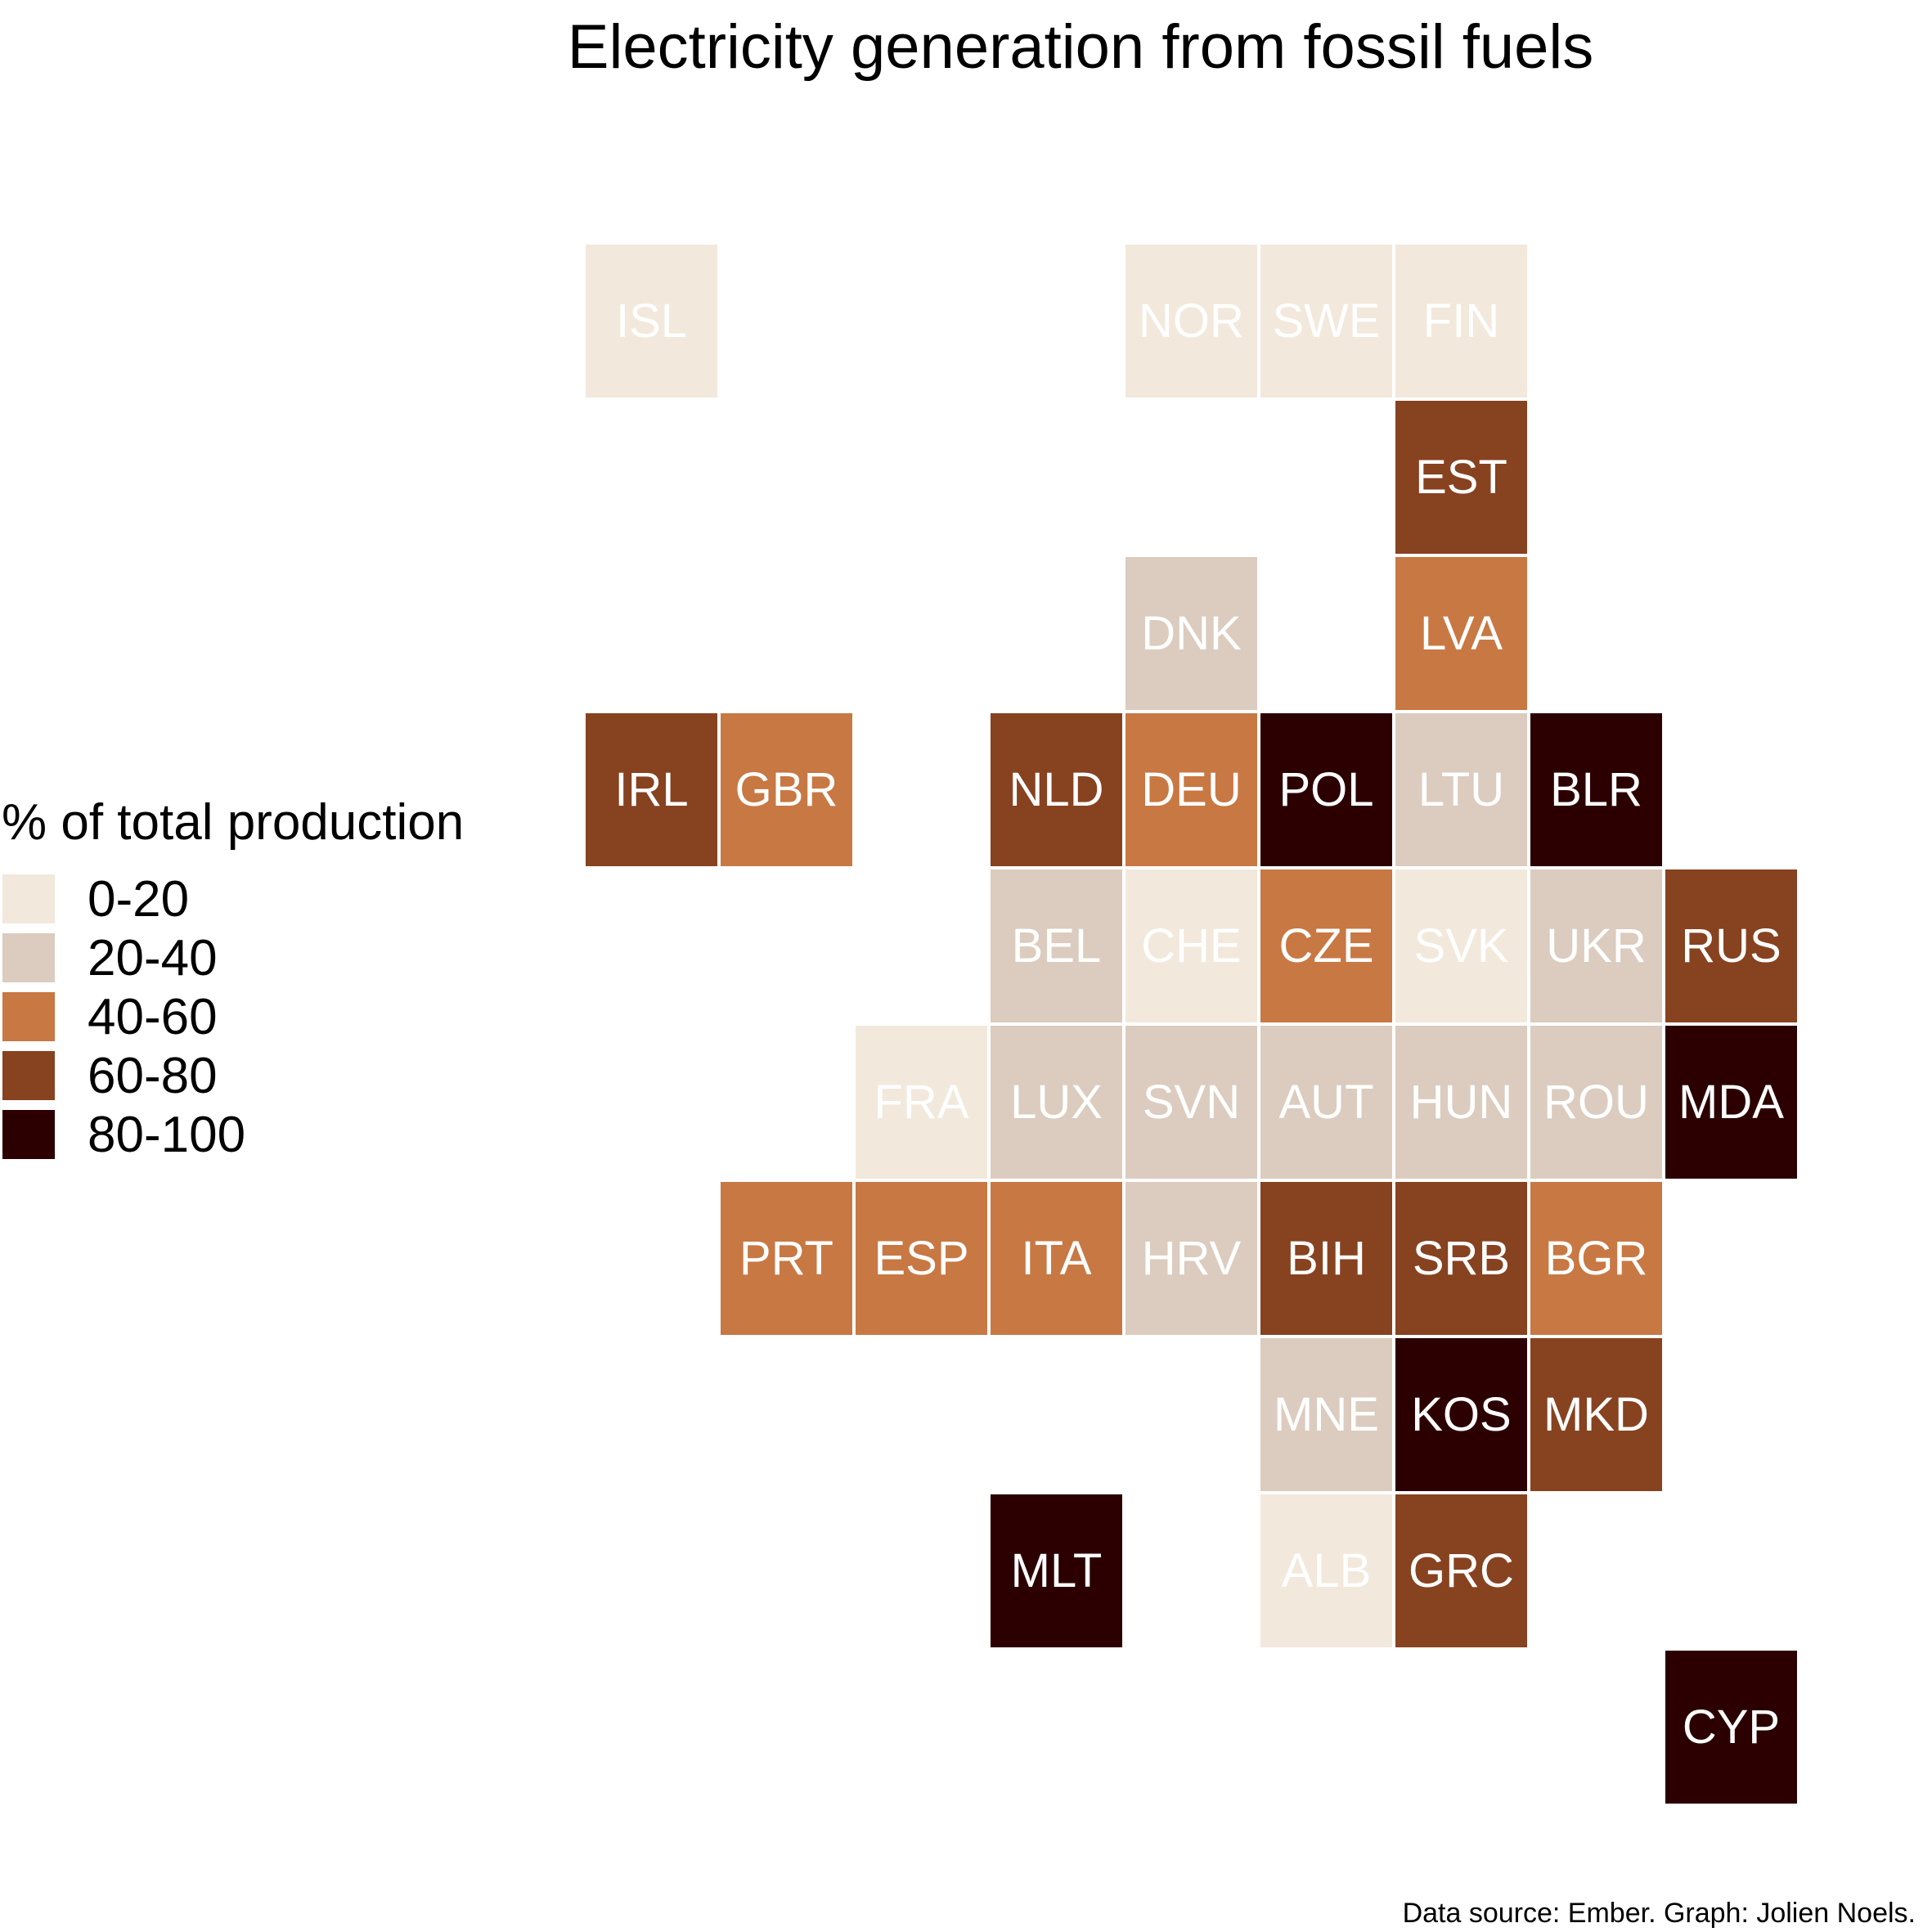 The height and width of the screenshot is (1932, 1932). I want to click on legend-label: 80-100, so click(167, 1134).